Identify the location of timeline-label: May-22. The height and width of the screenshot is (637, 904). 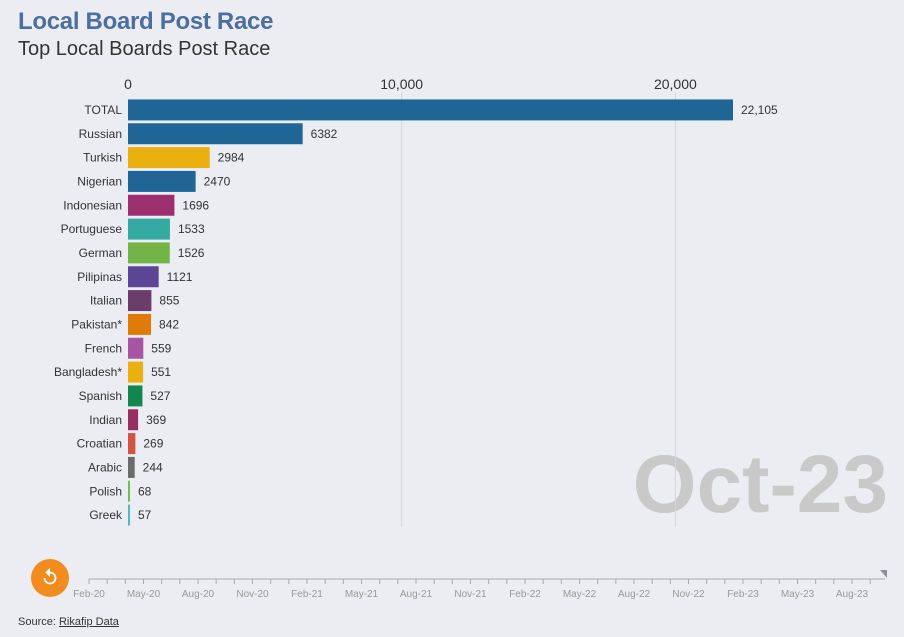
(580, 594).